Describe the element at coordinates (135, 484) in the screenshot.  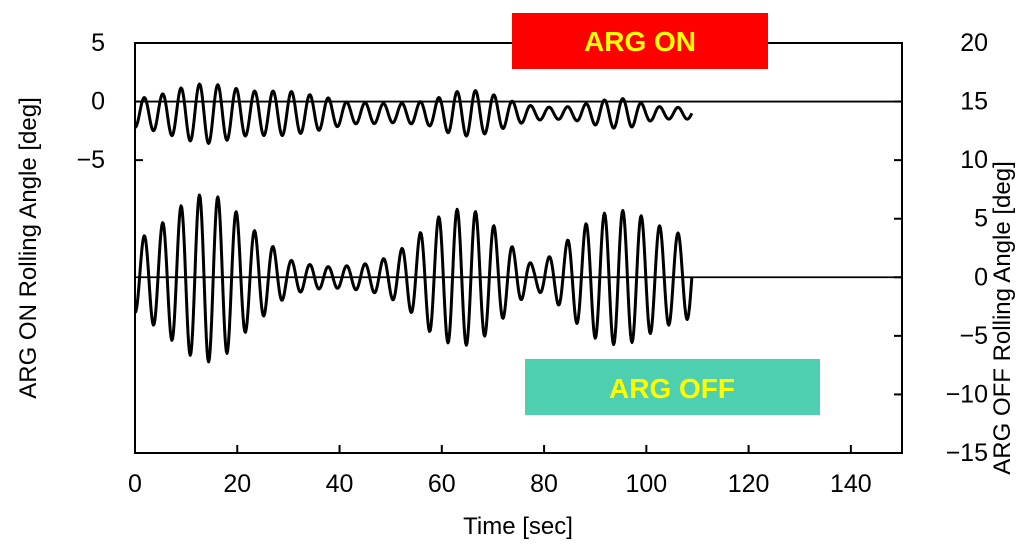
I see `x-tick-label: 0` at that location.